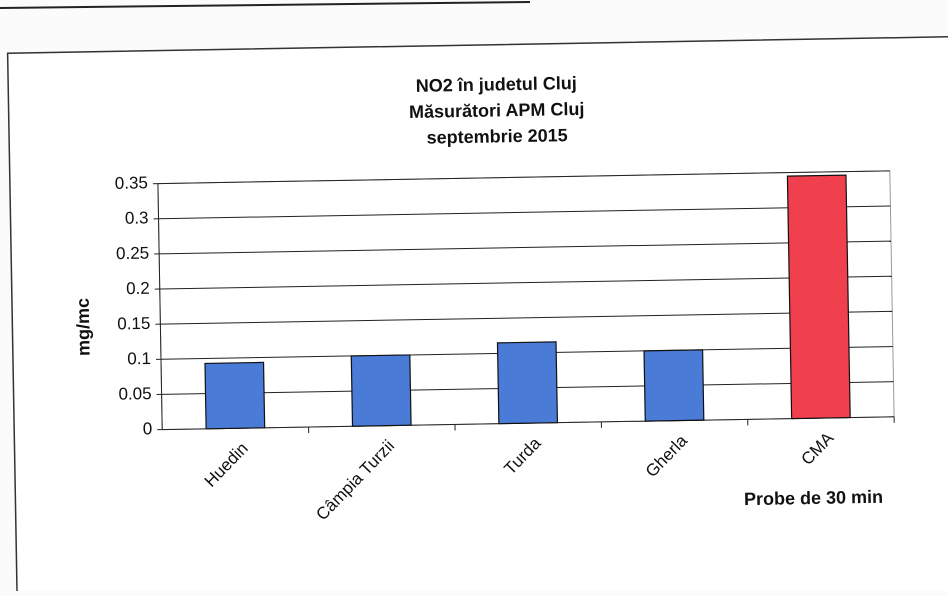 Image resolution: width=948 pixels, height=596 pixels. What do you see at coordinates (138, 288) in the screenshot?
I see `y-tick-label: 0.2` at bounding box center [138, 288].